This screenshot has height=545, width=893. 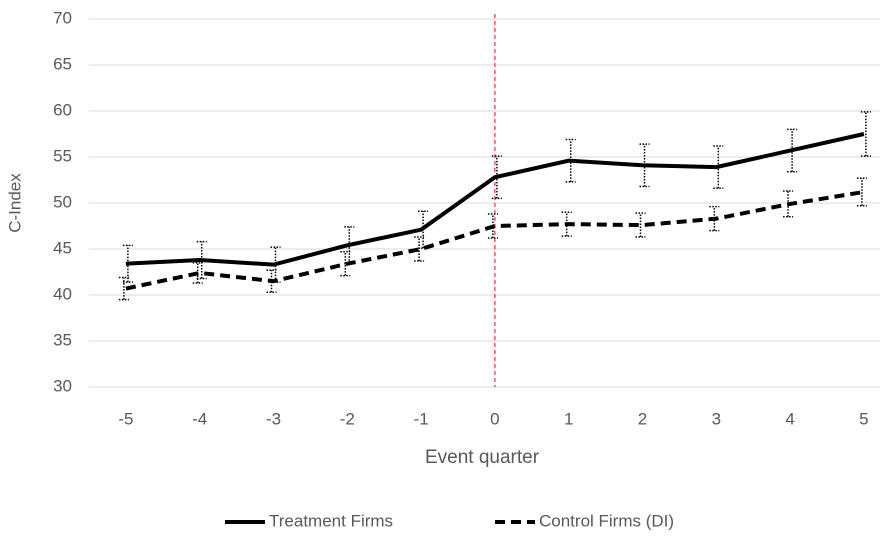 I want to click on legend-label: Control Firms (DI), so click(x=606, y=520).